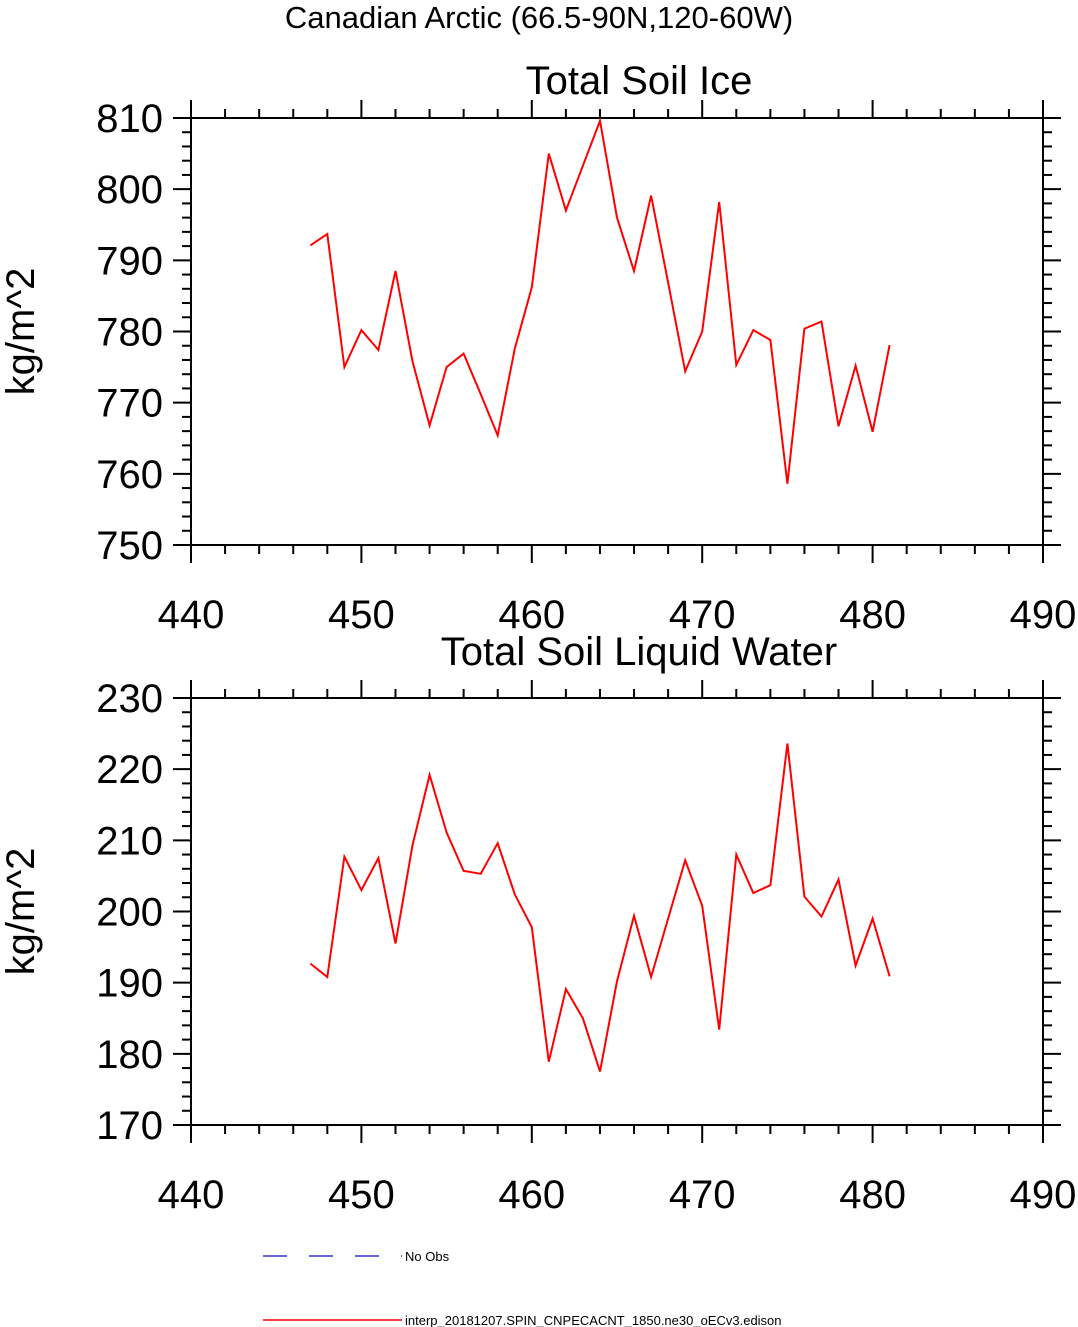  What do you see at coordinates (129, 1126) in the screenshot?
I see `y-tick-label: 170` at bounding box center [129, 1126].